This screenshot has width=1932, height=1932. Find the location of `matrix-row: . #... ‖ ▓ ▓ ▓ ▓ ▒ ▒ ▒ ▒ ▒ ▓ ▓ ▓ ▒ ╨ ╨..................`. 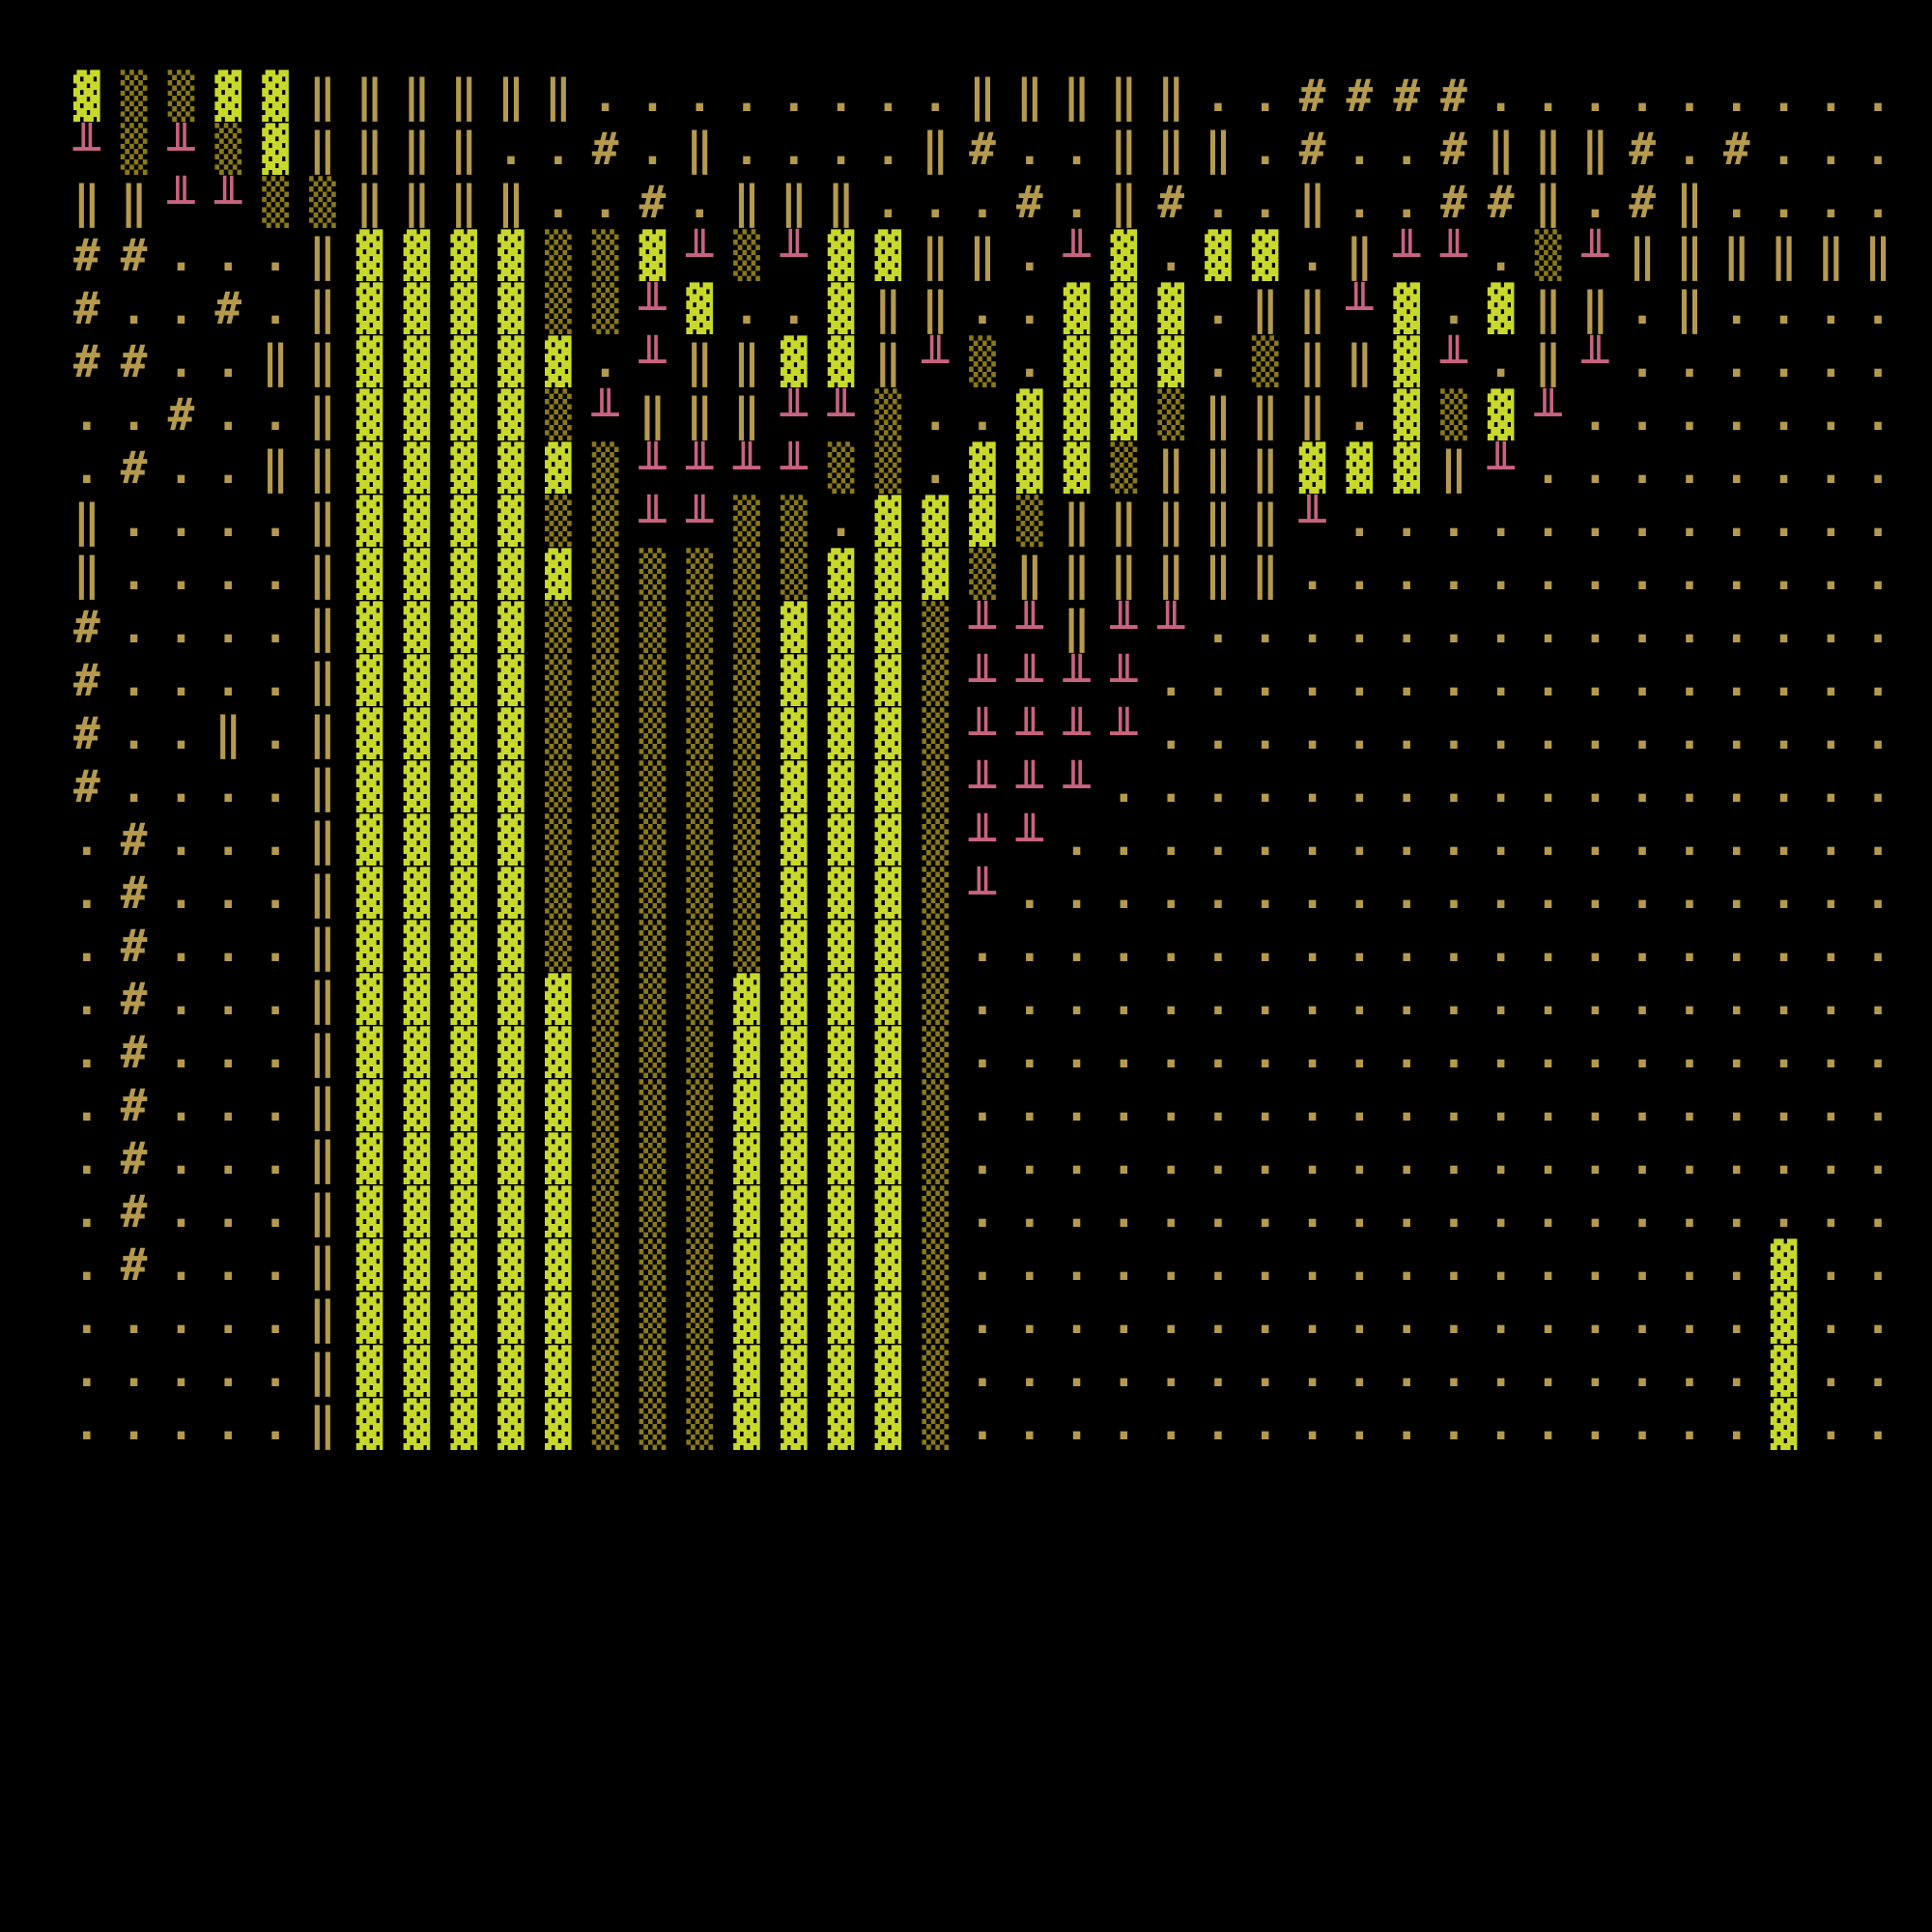

matrix-row: . #... ‖ ▓ ▓ ▓ ▓ ▒ ▒ ▒ ▒ ▒ ▓ ▓ ▓ ▒ ╨ ╨.................. is located at coordinates (992, 840).